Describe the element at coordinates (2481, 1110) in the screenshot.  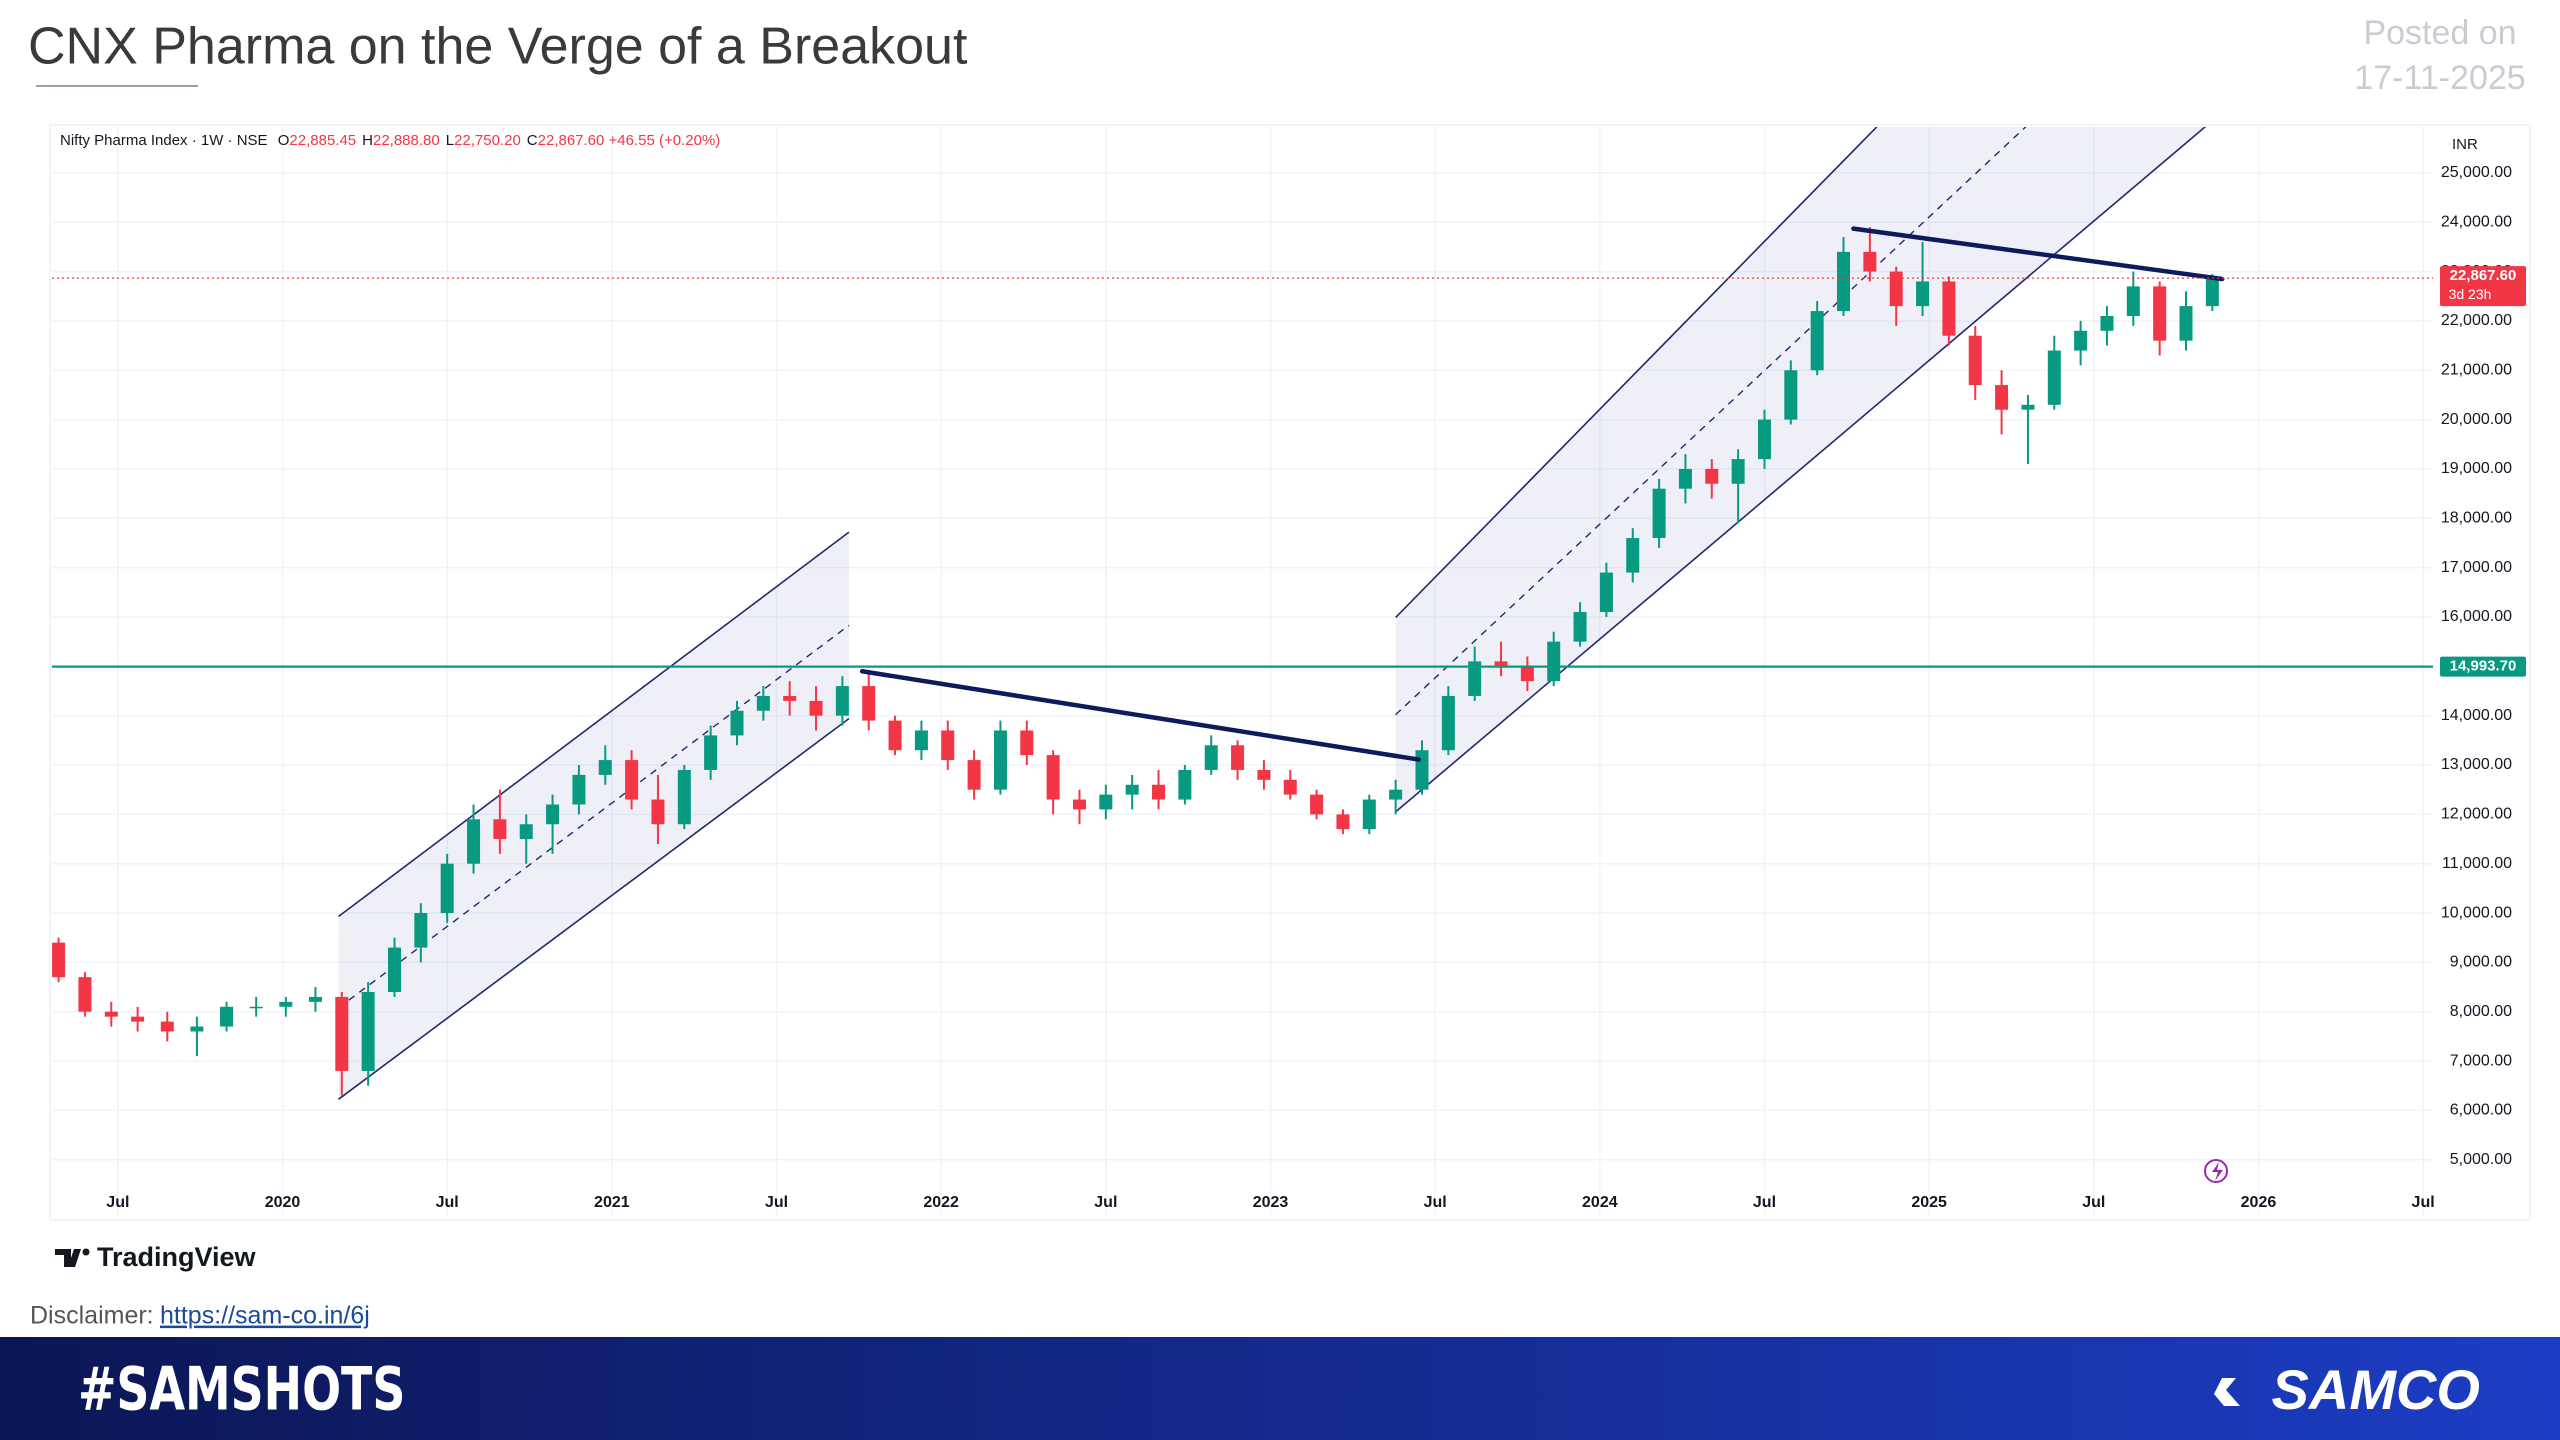
I see `y-tick-label: 6,000.00` at that location.